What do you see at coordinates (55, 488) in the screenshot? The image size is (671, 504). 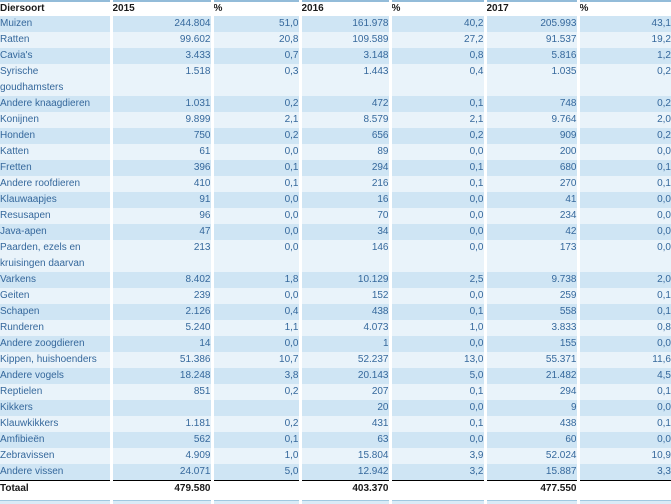 I see `cell-total-label: Totaal` at bounding box center [55, 488].